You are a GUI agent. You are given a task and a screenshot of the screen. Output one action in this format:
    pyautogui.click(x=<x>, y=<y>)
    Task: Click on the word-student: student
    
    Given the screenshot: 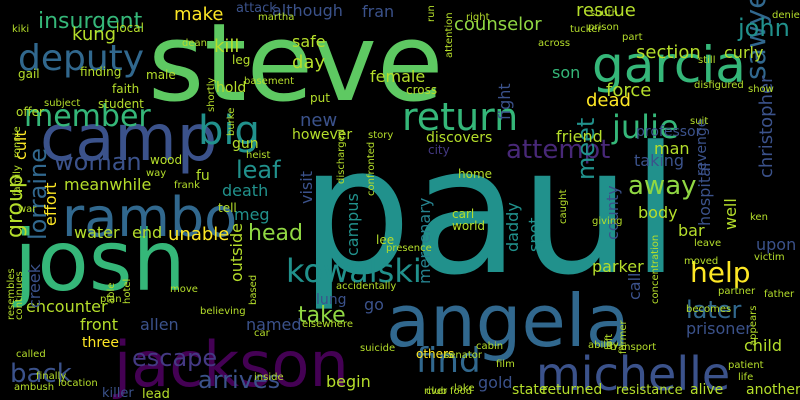 What is the action you would take?
    pyautogui.click(x=121, y=104)
    